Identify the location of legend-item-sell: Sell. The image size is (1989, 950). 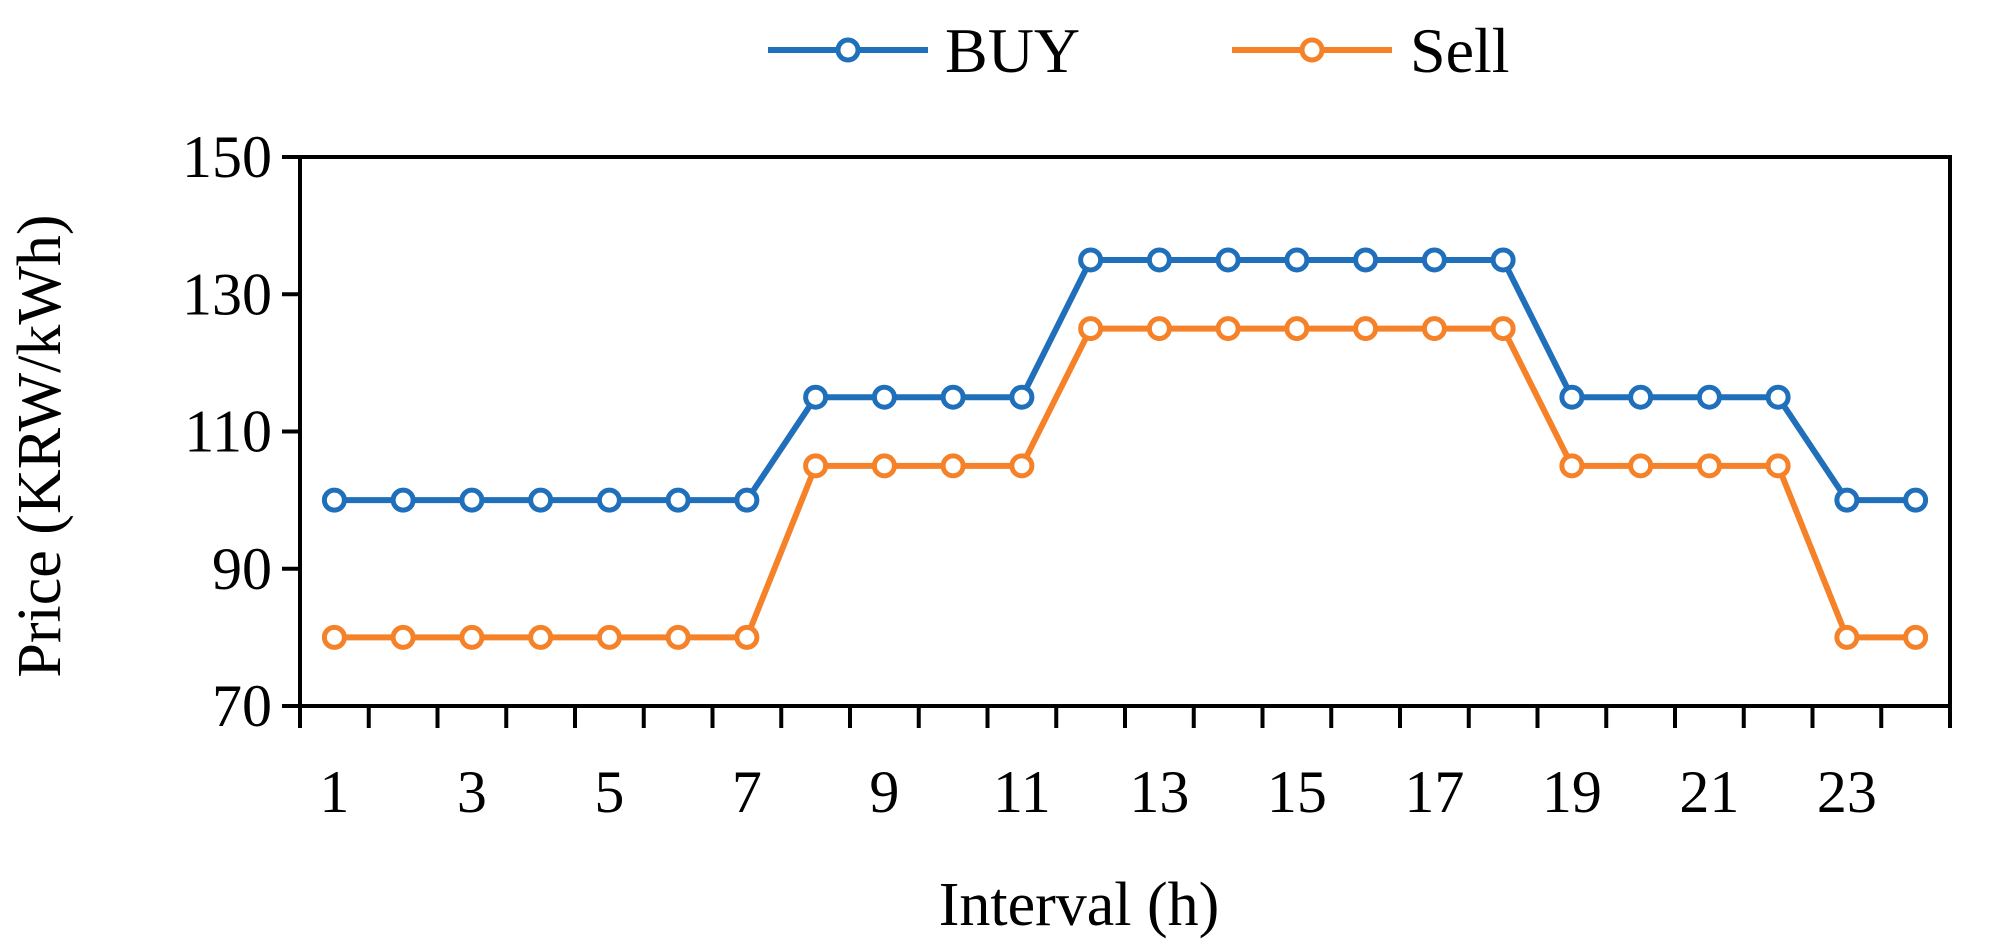
(1371, 50).